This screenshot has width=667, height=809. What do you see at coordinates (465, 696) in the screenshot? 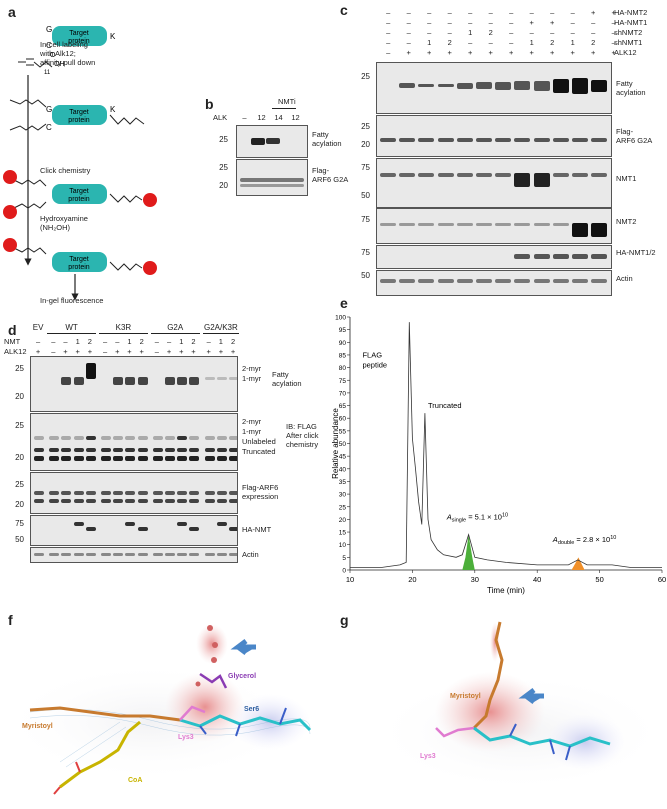
I see `g-label-myristoyl: Myristoyl` at bounding box center [465, 696].